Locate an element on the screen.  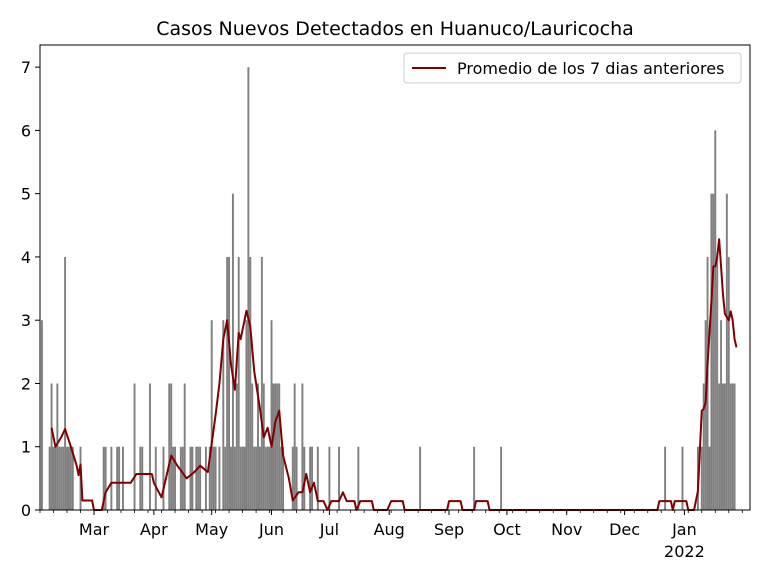
x-tick-label: Jun is located at coordinates (271, 529).